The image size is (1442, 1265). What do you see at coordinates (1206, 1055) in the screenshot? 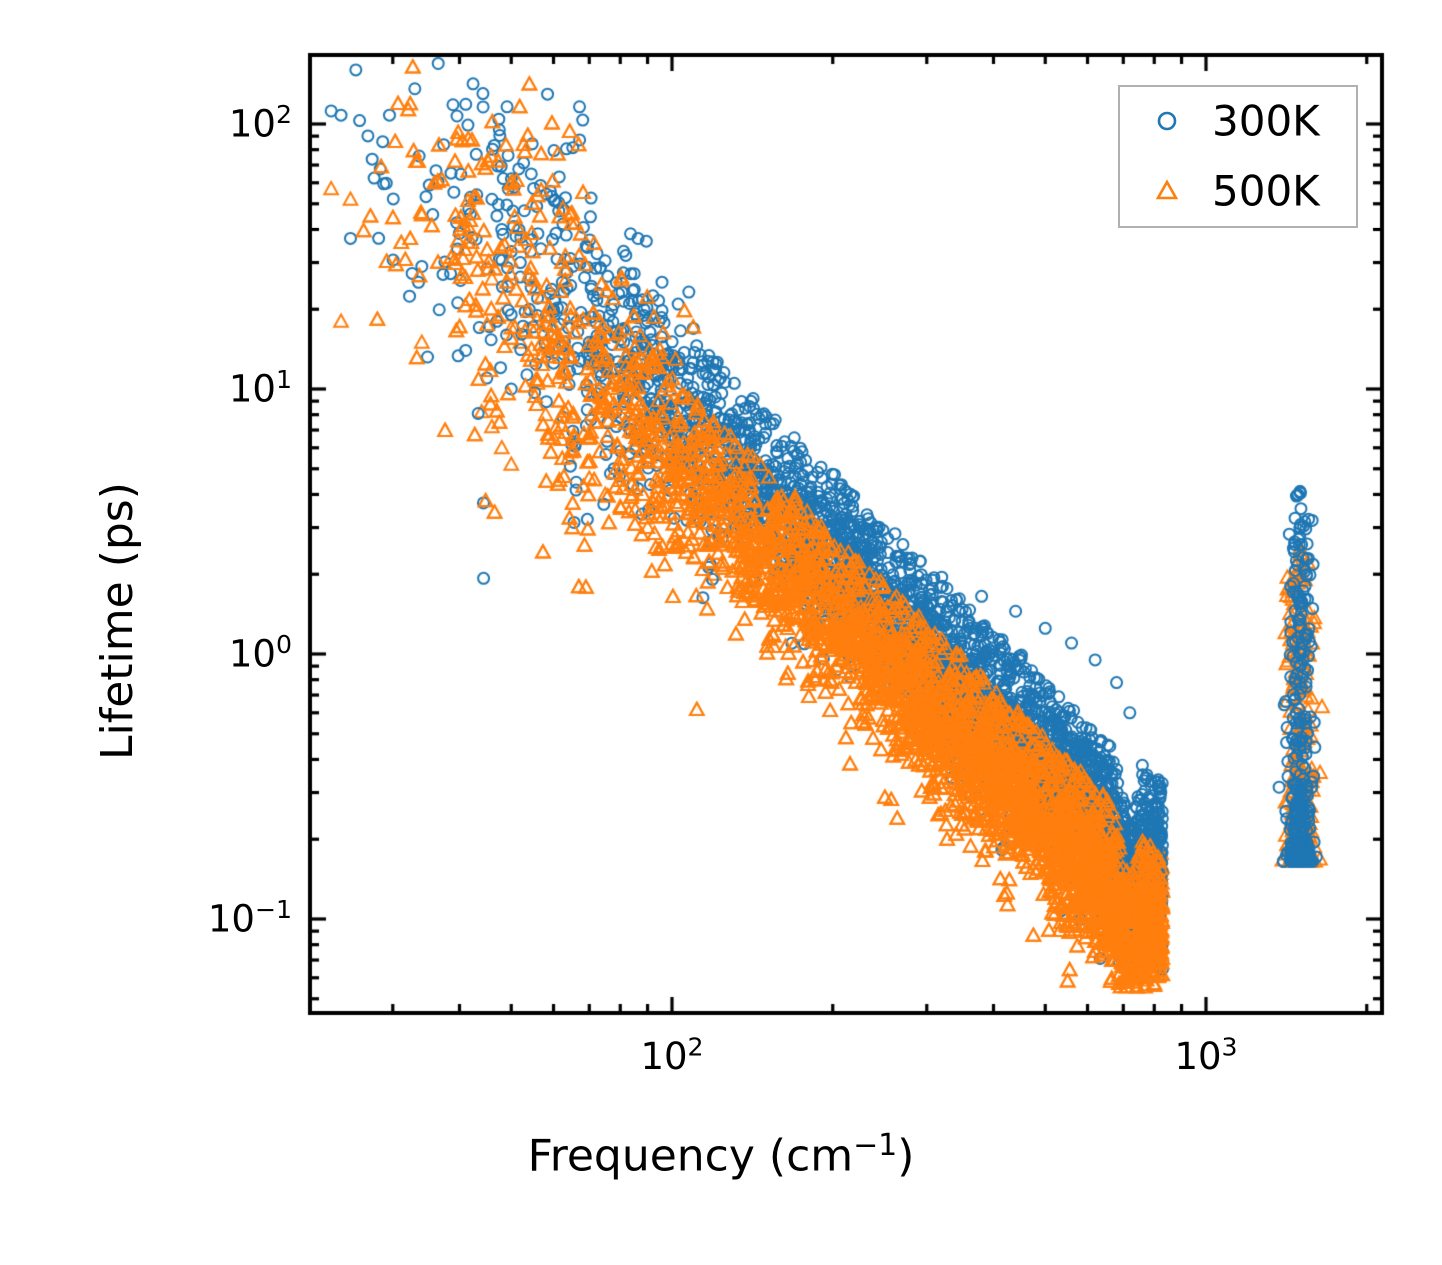
I see `x-tick-label-1: 103` at bounding box center [1206, 1055].